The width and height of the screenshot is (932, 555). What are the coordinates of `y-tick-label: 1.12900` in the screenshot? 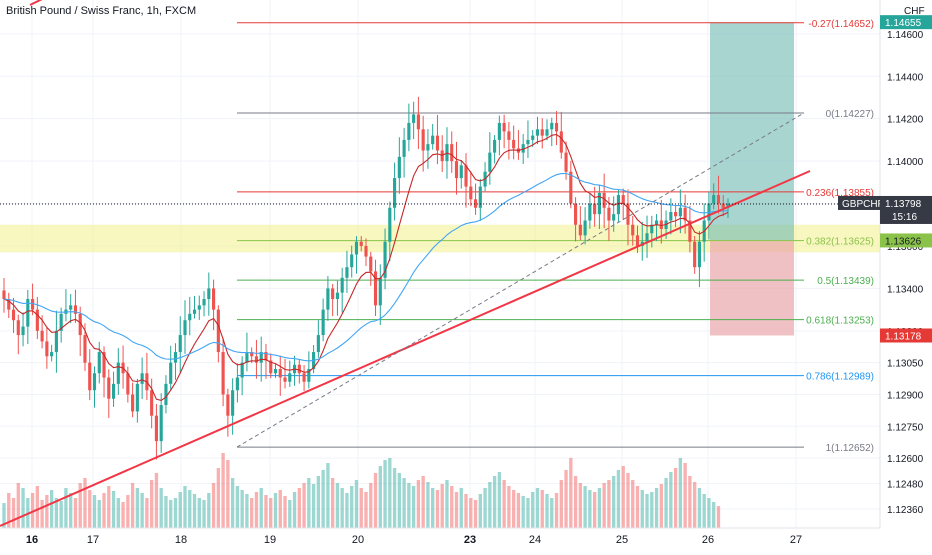 It's located at (905, 395).